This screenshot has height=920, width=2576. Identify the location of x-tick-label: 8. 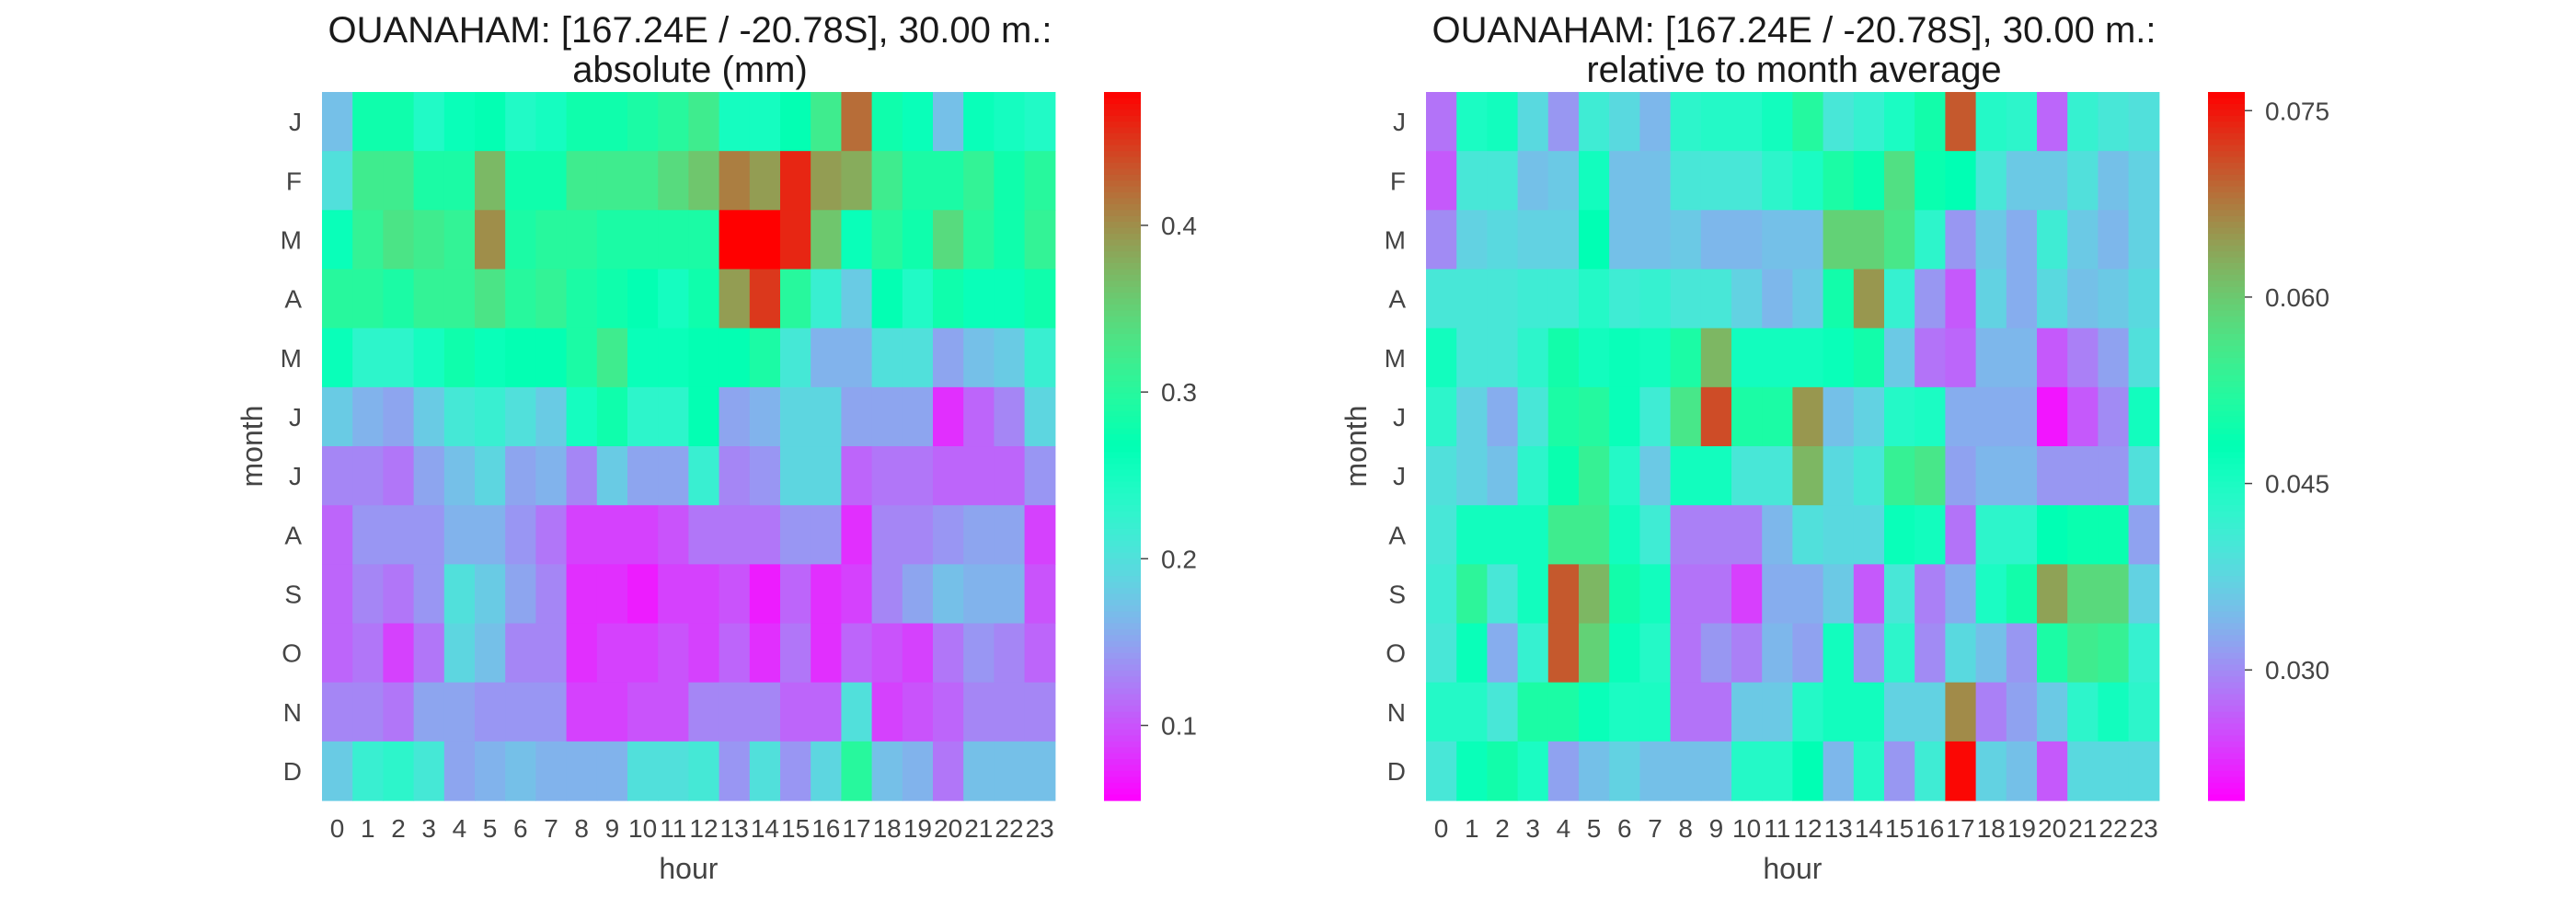
(1685, 828).